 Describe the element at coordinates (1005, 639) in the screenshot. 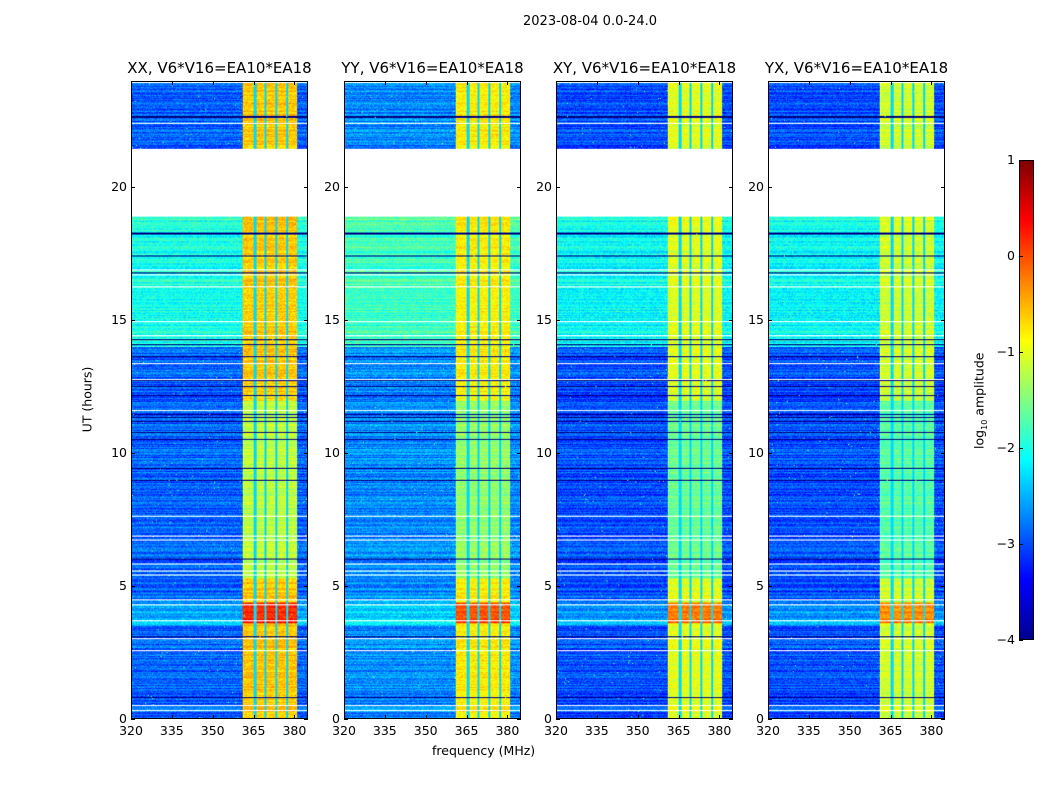

I see `colorbar-tick-label: −4` at that location.